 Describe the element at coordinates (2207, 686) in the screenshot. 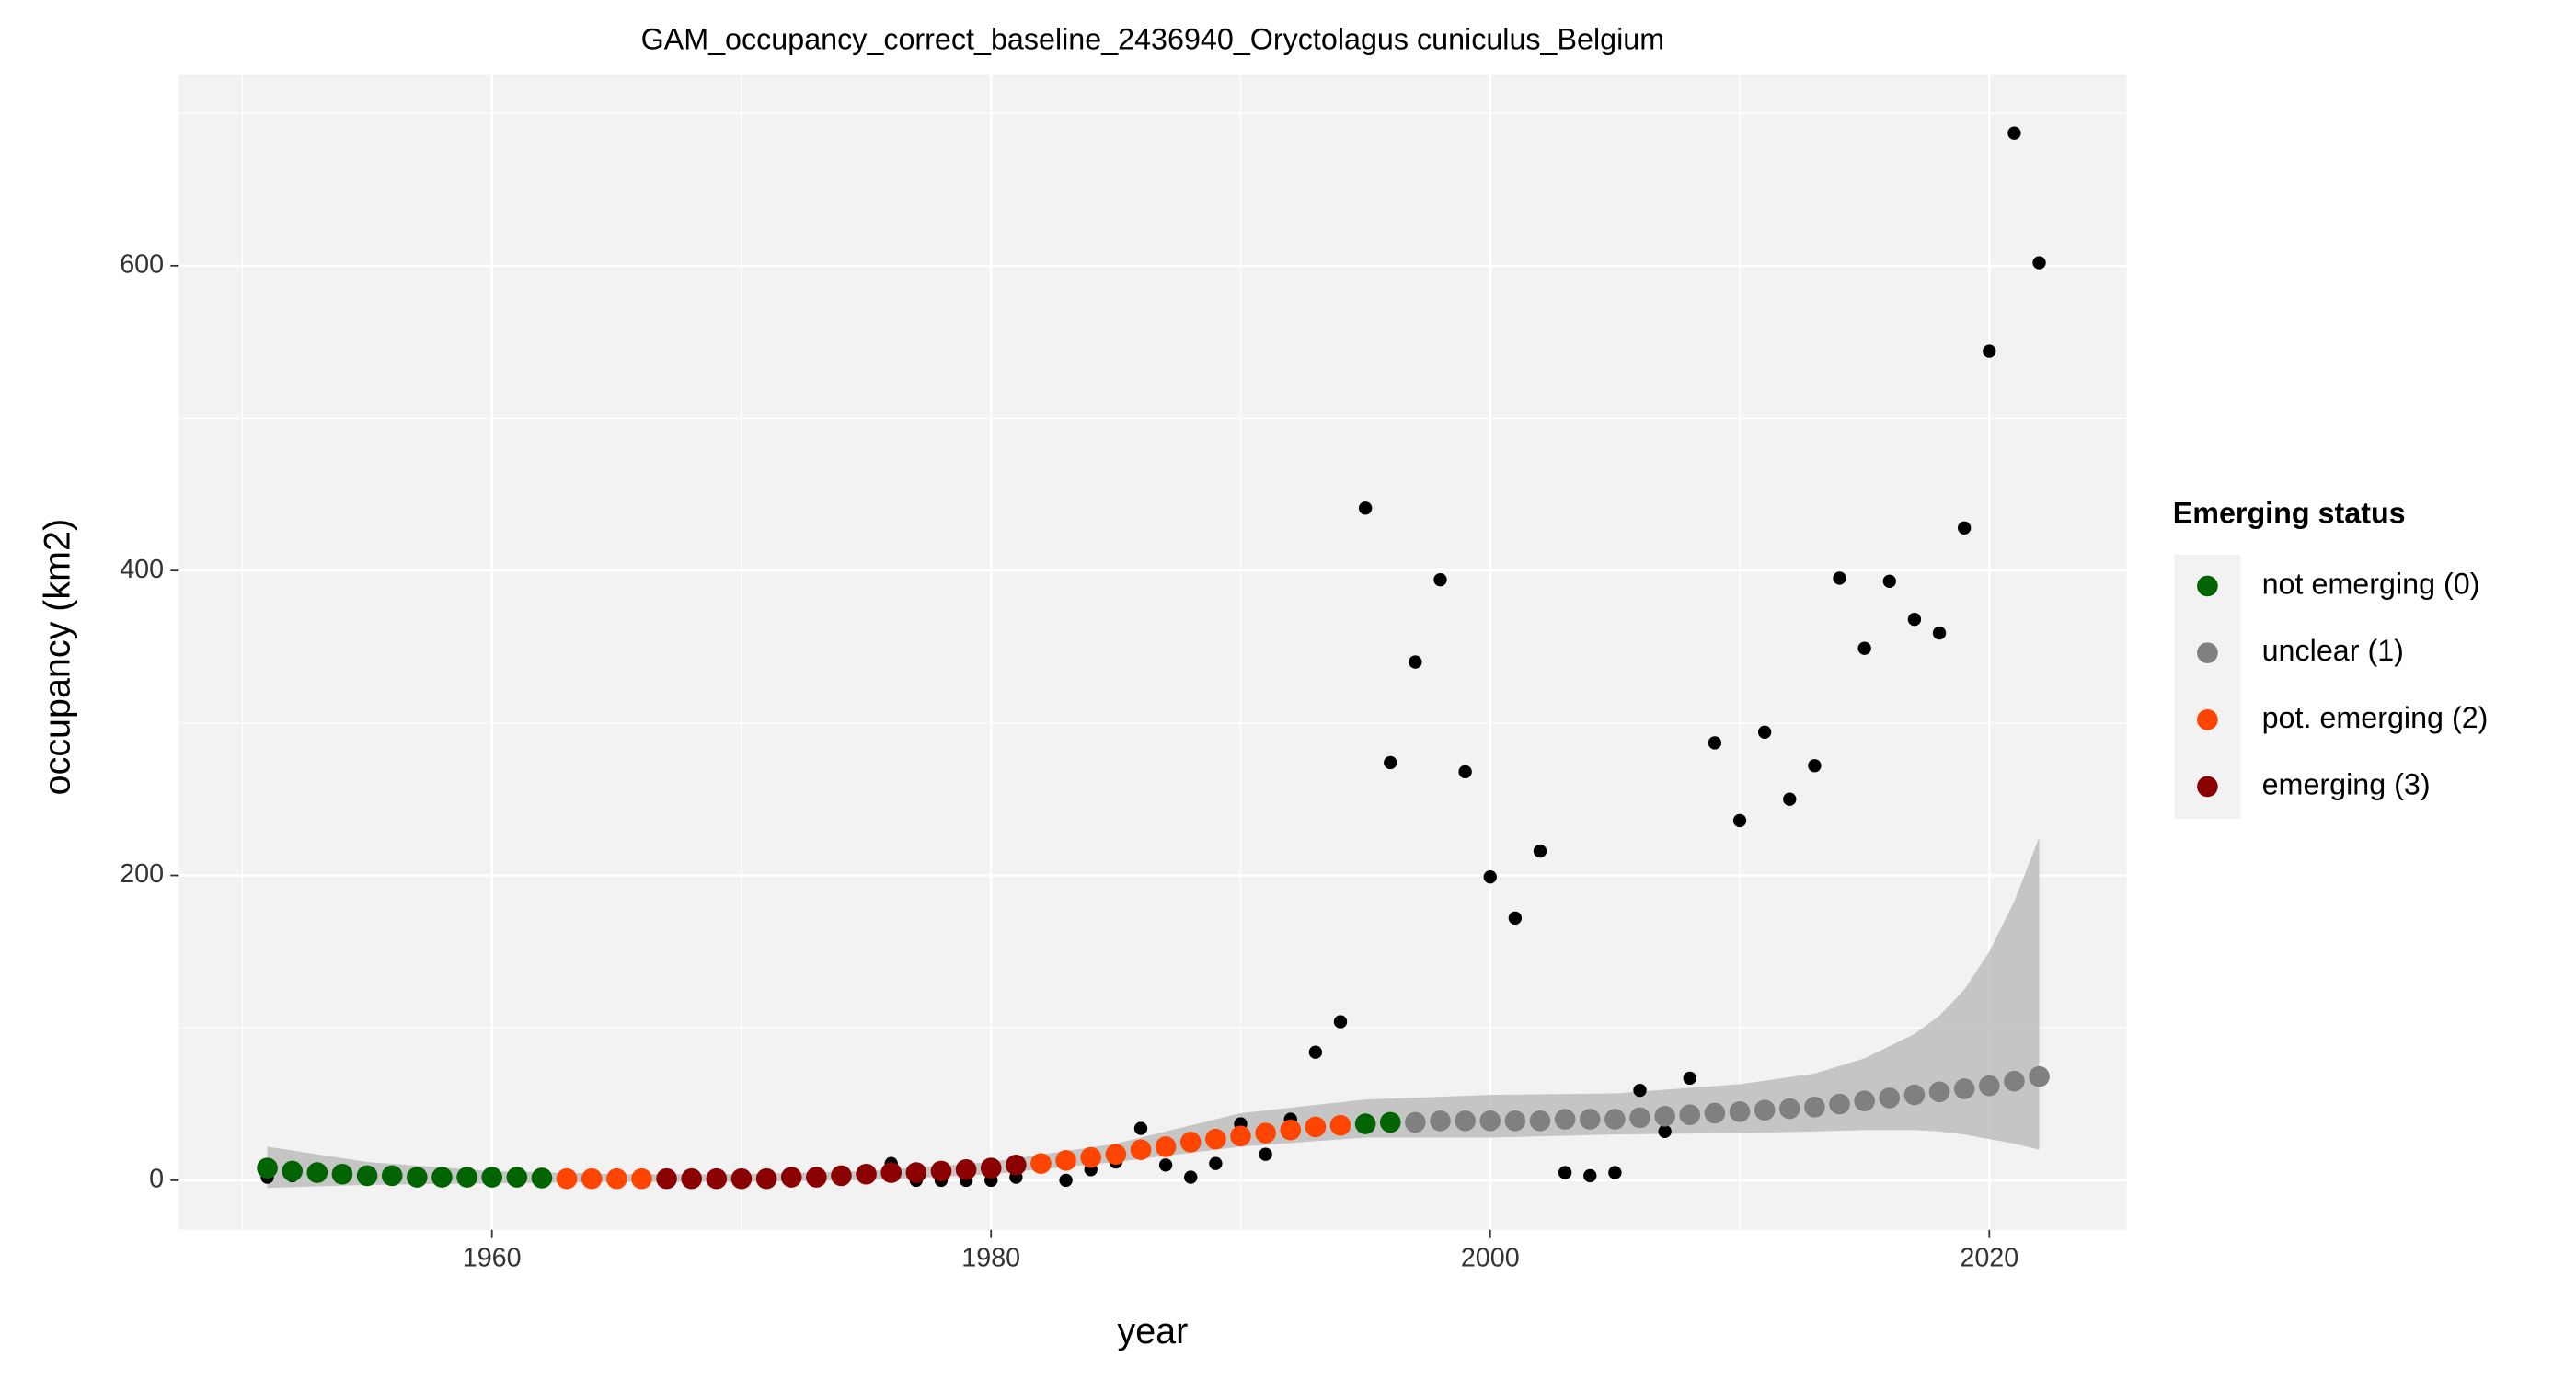

I see `legend-key-background` at that location.